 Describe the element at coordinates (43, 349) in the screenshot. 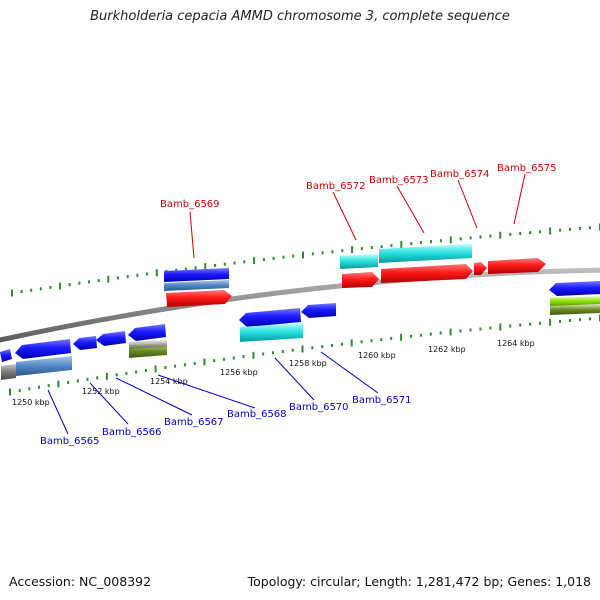

I see `gene-Bamb_6565-arrow` at that location.